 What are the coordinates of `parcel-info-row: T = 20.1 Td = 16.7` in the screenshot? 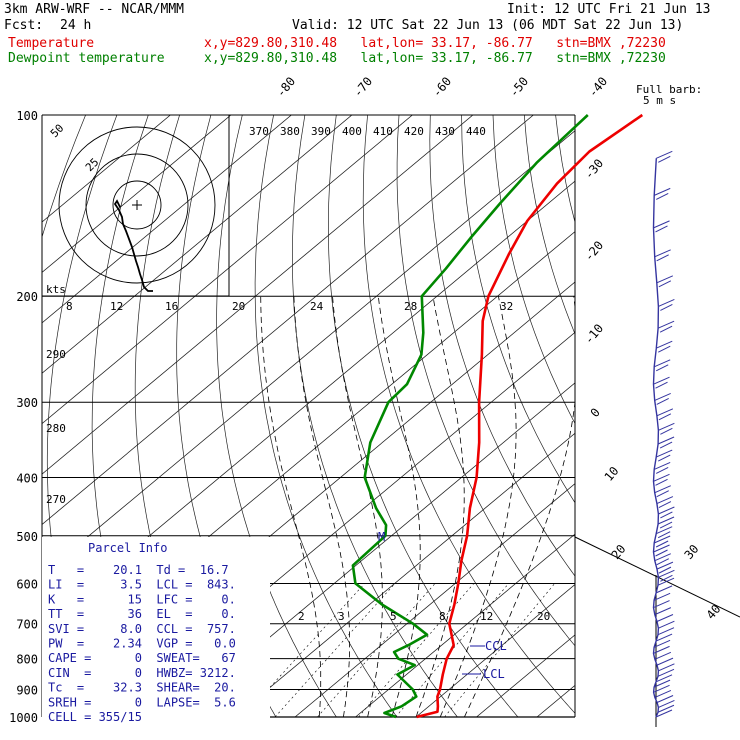 It's located at (138, 570).